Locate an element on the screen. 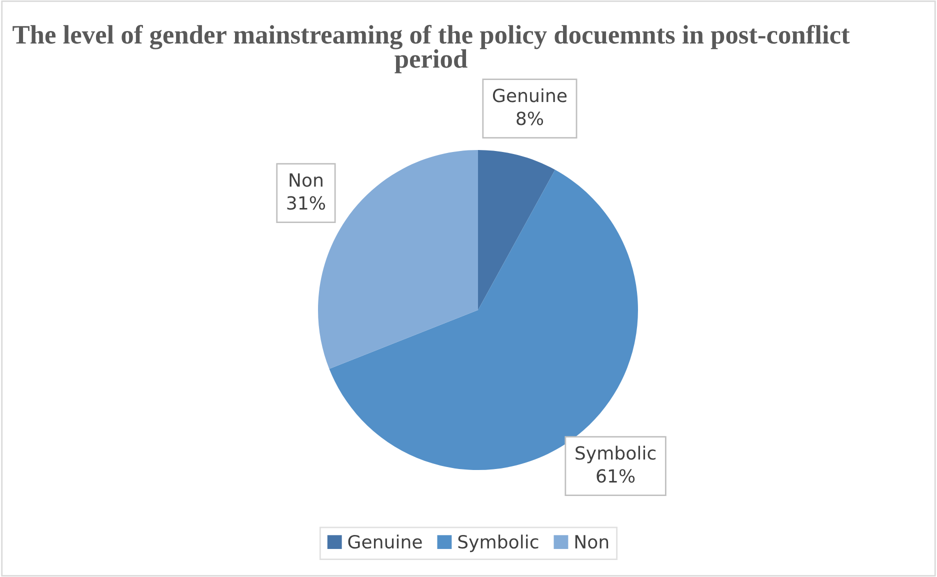 Image resolution: width=937 pixels, height=577 pixels. chart-title: The level of gender mainstreaming of the policy docuemnts in post-conflict period is located at coordinates (431, 49).